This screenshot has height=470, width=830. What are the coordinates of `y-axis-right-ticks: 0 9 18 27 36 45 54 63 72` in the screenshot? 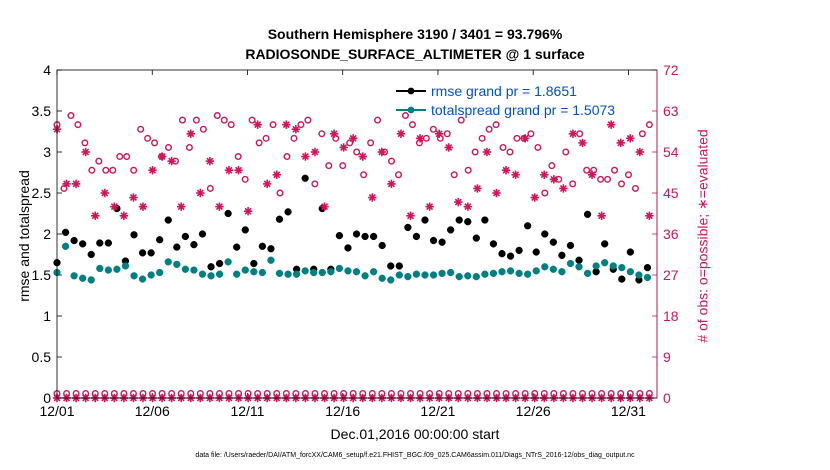 It's located at (665, 234).